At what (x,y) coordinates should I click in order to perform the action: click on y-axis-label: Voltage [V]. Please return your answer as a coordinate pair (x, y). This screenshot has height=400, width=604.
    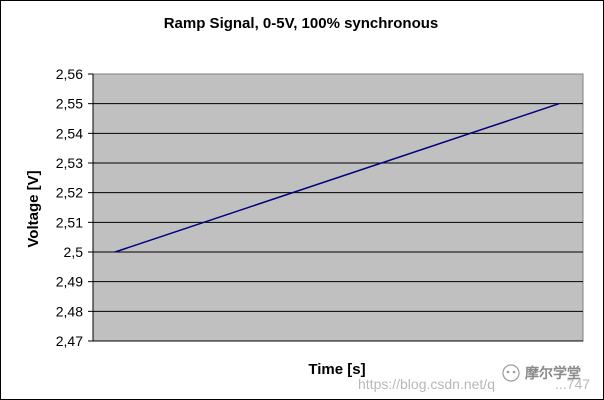
    Looking at the image, I should click on (33, 208).